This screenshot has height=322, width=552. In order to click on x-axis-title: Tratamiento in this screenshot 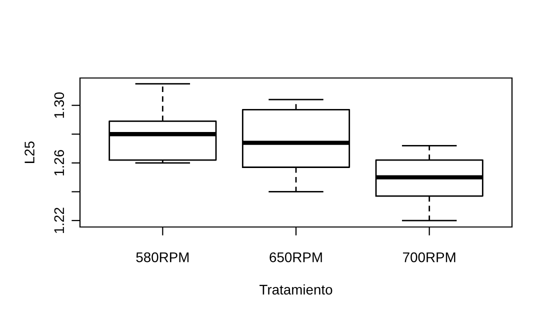, I will do `click(296, 289)`.